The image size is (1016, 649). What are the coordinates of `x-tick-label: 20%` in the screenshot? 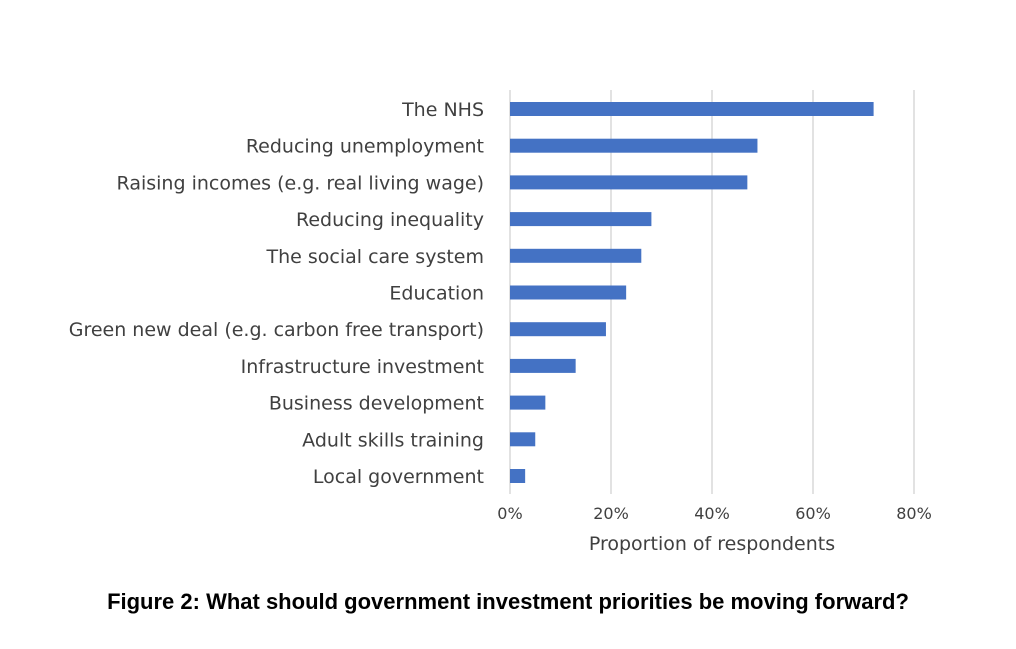 It's located at (611, 513).